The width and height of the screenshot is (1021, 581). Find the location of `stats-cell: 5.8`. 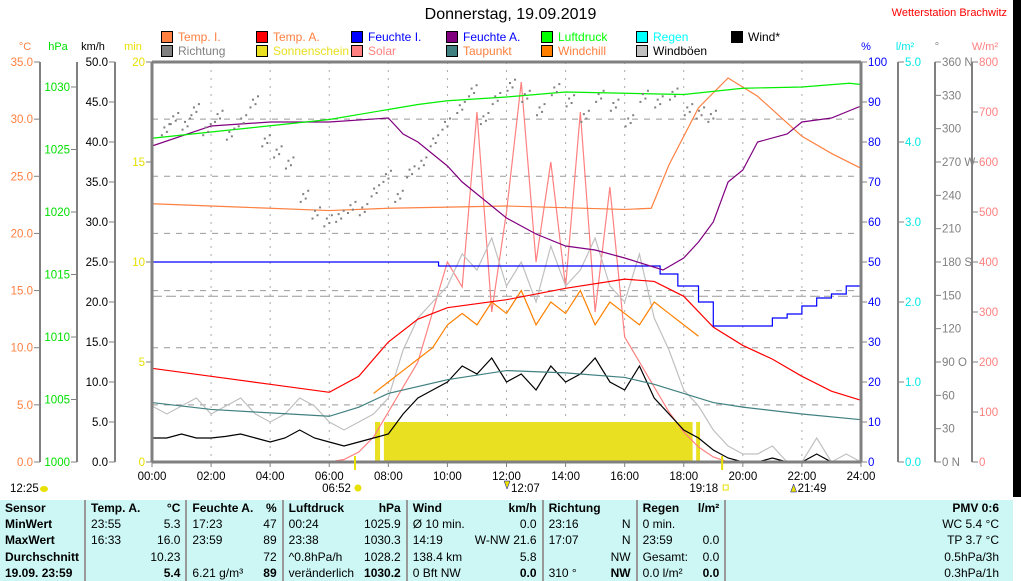

stats-cell: 5.8 is located at coordinates (528, 556).